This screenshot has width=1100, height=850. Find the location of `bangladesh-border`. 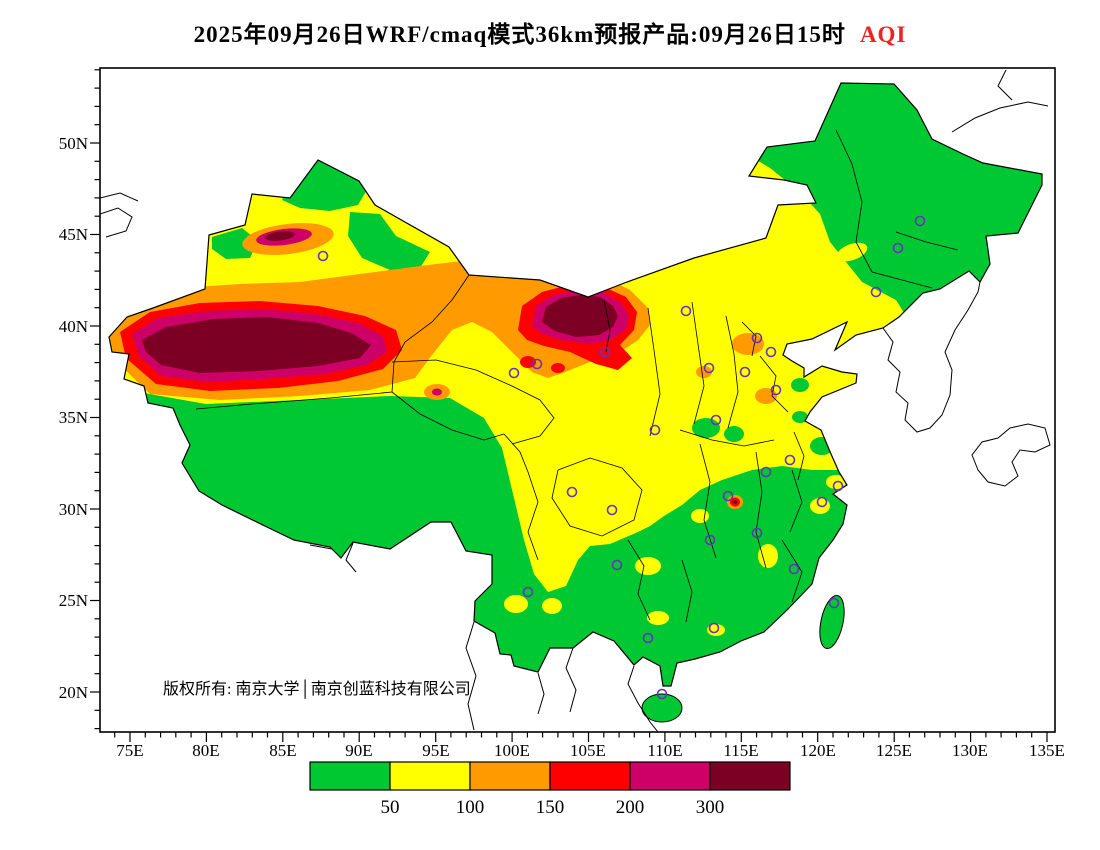

bangladesh-border is located at coordinates (351, 557).